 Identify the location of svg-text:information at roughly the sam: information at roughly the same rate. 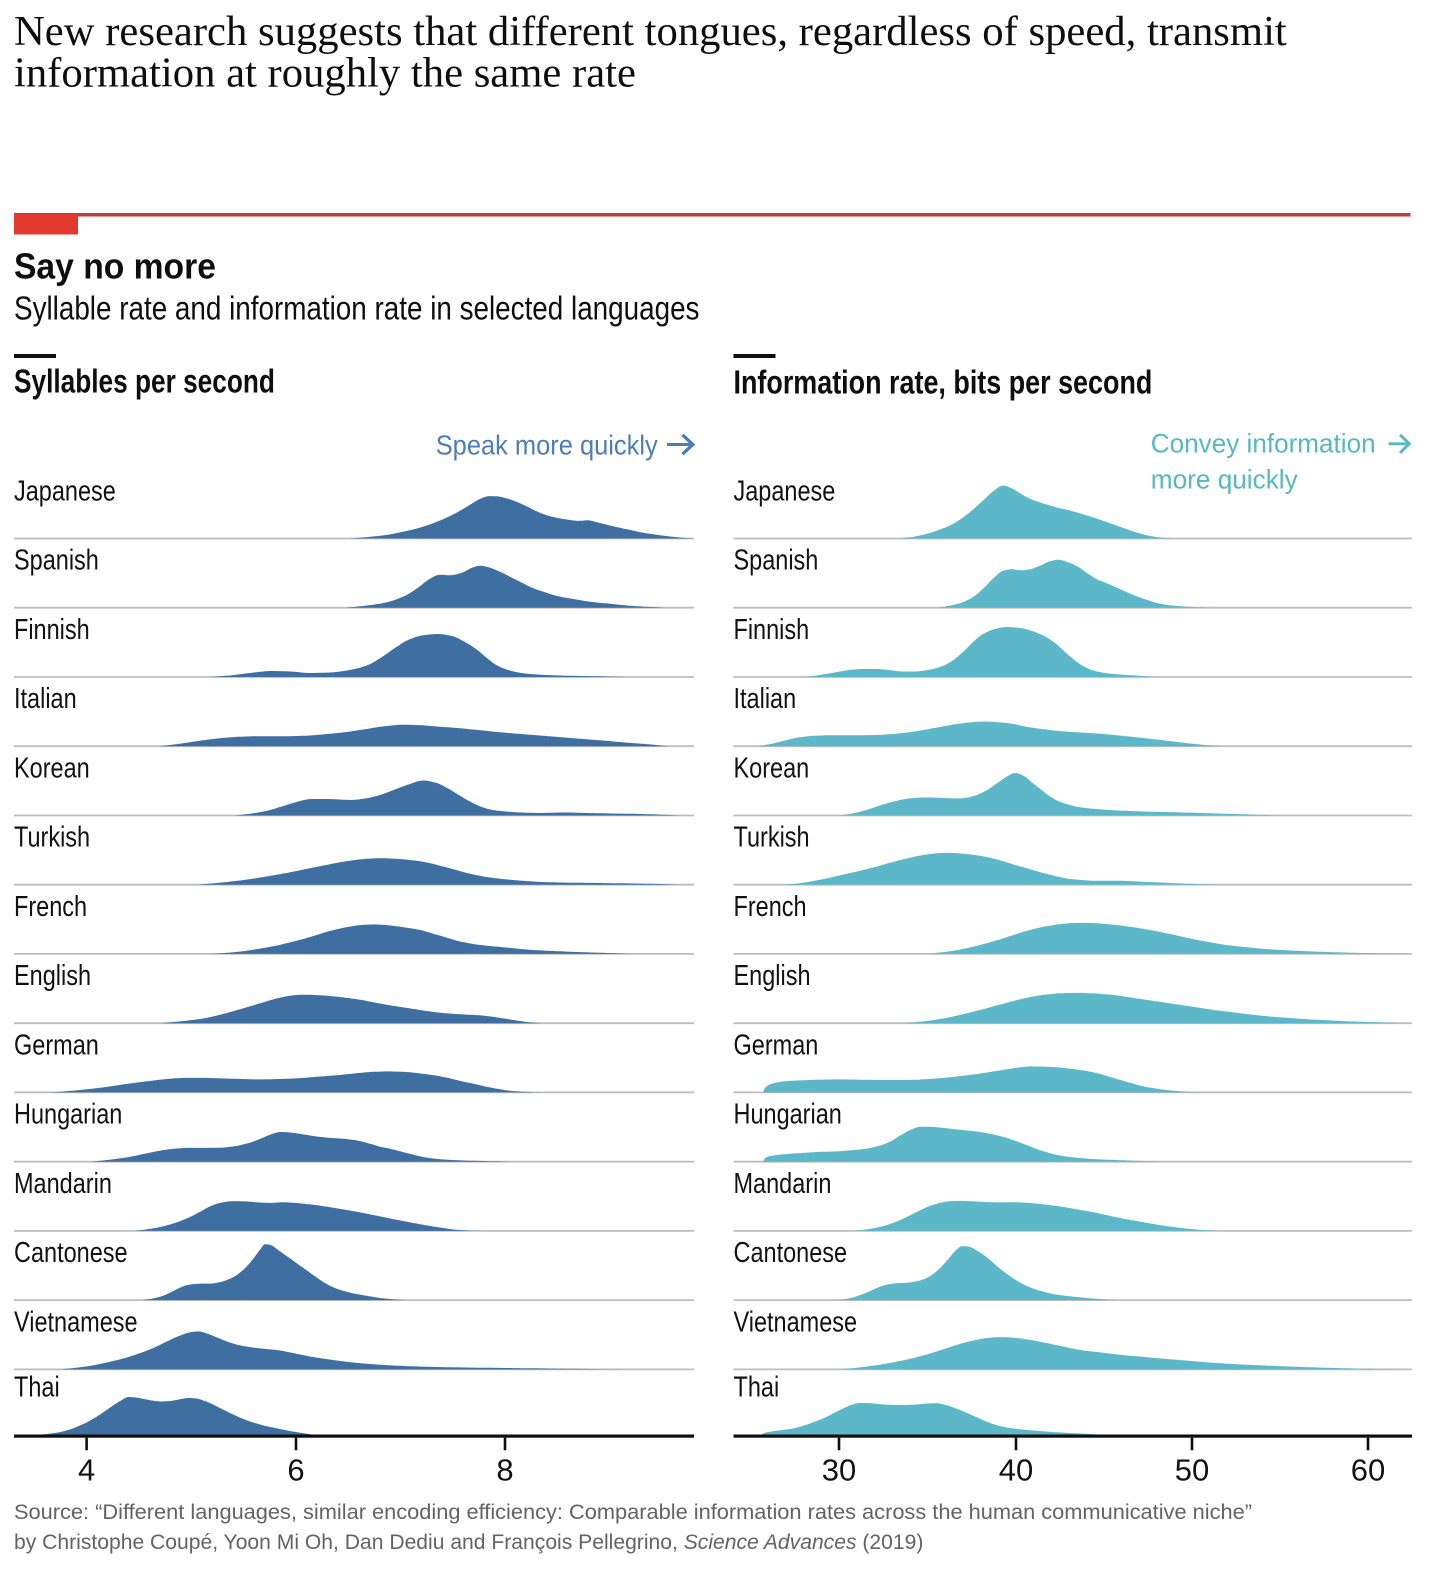
(325, 73).